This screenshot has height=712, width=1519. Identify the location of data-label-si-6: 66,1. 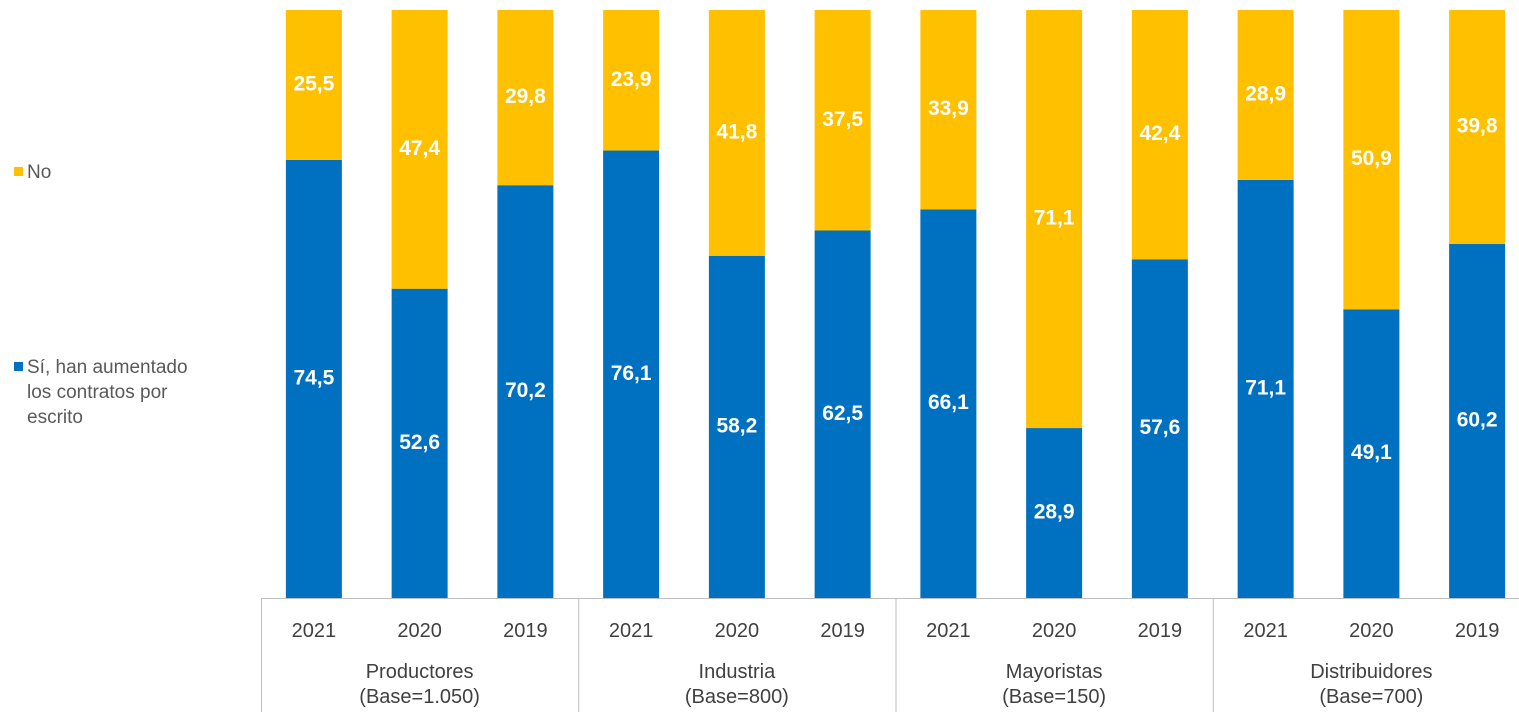
(948, 402).